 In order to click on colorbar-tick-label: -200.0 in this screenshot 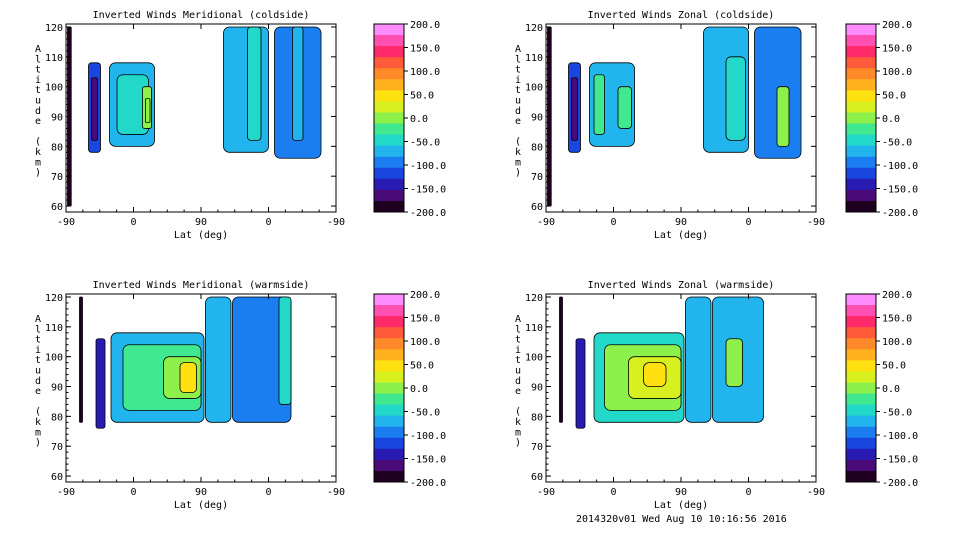, I will do `click(428, 483)`.